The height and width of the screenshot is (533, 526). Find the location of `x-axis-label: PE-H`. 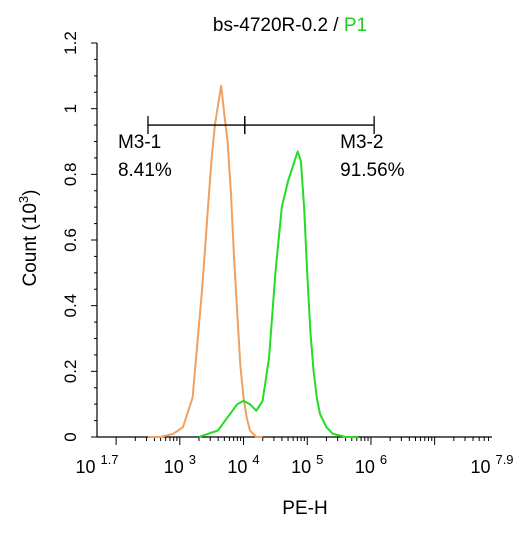

x-axis-label: PE-H is located at coordinates (304, 508).